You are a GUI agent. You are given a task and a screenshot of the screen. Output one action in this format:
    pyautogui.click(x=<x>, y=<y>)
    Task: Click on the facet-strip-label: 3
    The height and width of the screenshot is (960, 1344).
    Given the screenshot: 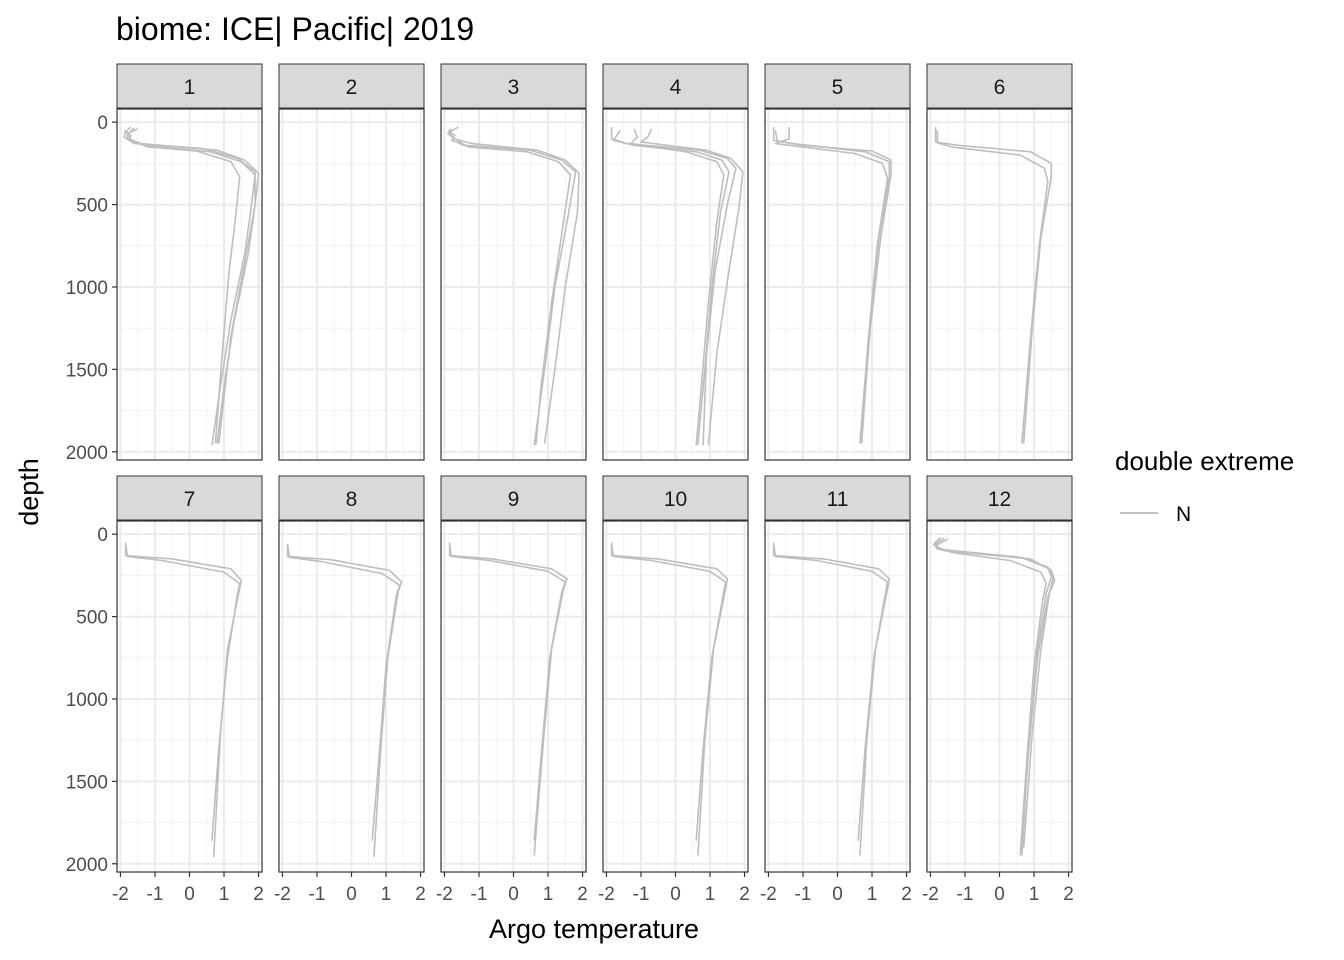 What is the action you would take?
    pyautogui.click(x=514, y=87)
    